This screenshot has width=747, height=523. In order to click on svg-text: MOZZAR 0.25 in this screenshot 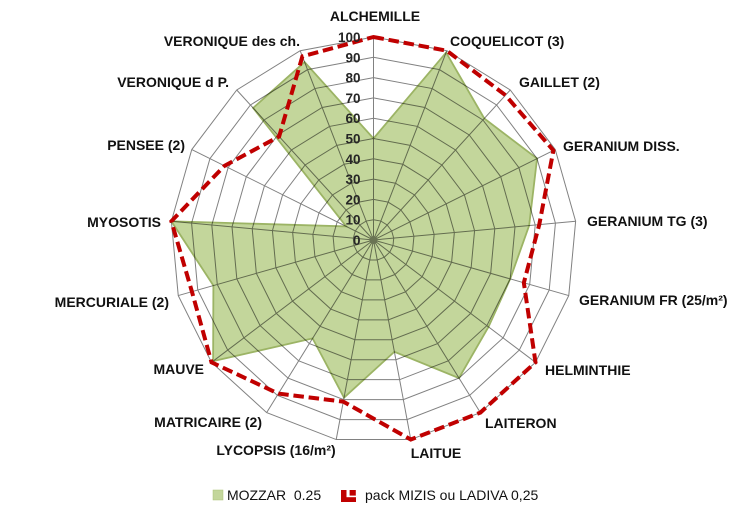, I will do `click(274, 495)`.